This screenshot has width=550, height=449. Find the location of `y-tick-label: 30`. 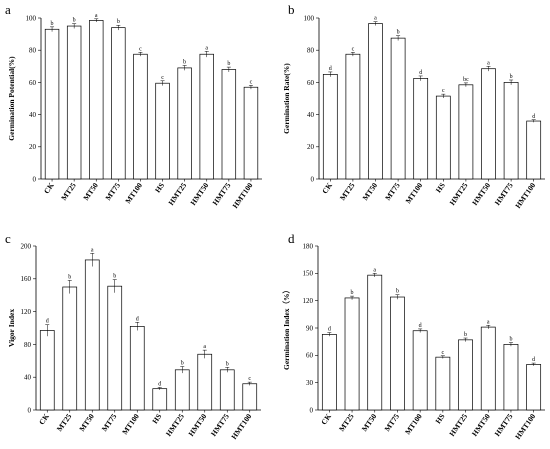

y-tick-label: 30 is located at coordinates (310, 383).